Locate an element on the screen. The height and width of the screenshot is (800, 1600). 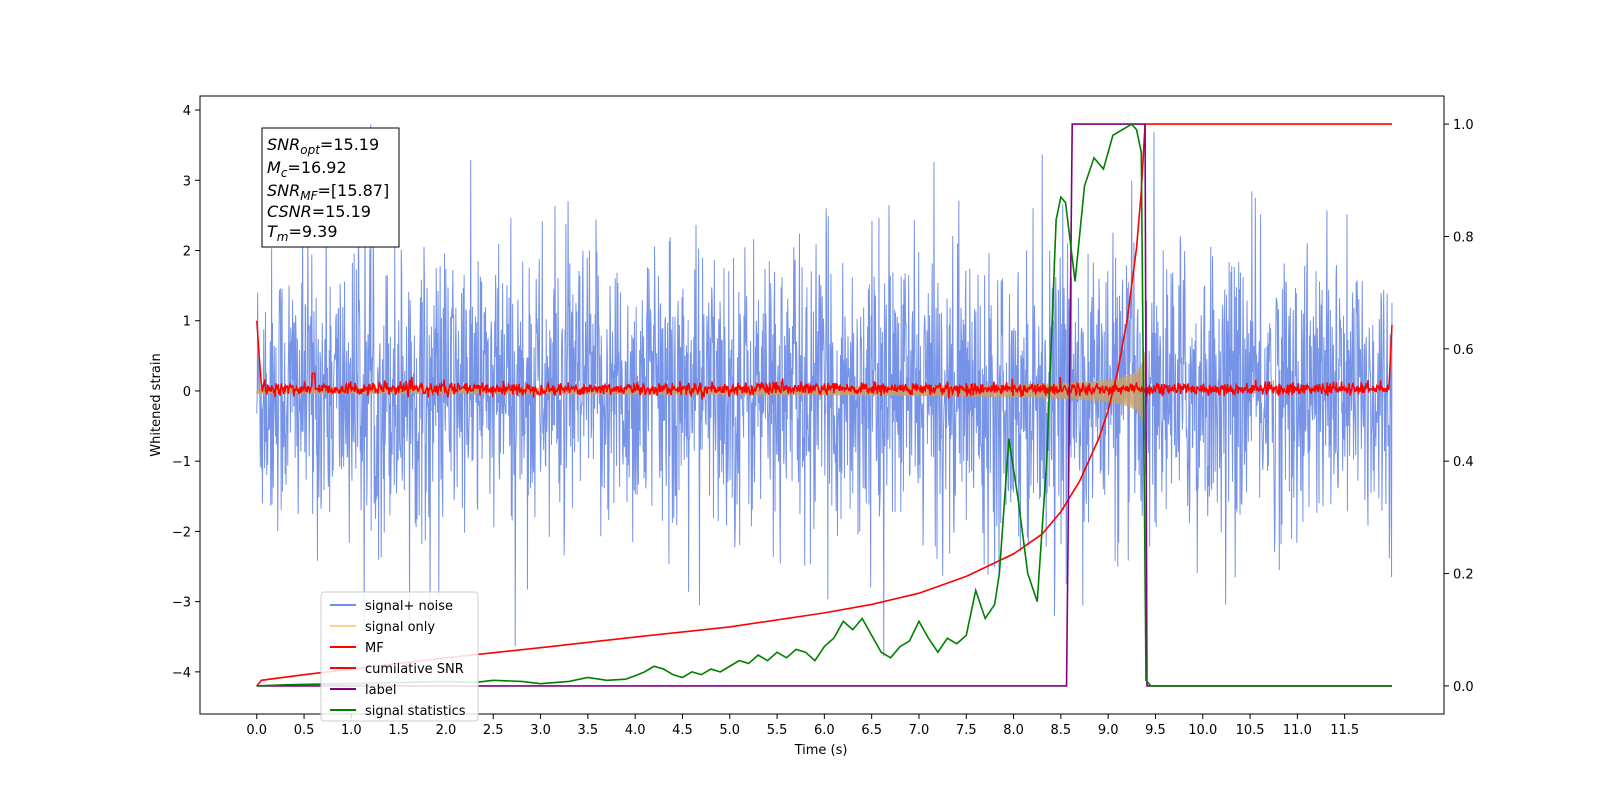
y-tick-label: −3 is located at coordinates (181, 603).